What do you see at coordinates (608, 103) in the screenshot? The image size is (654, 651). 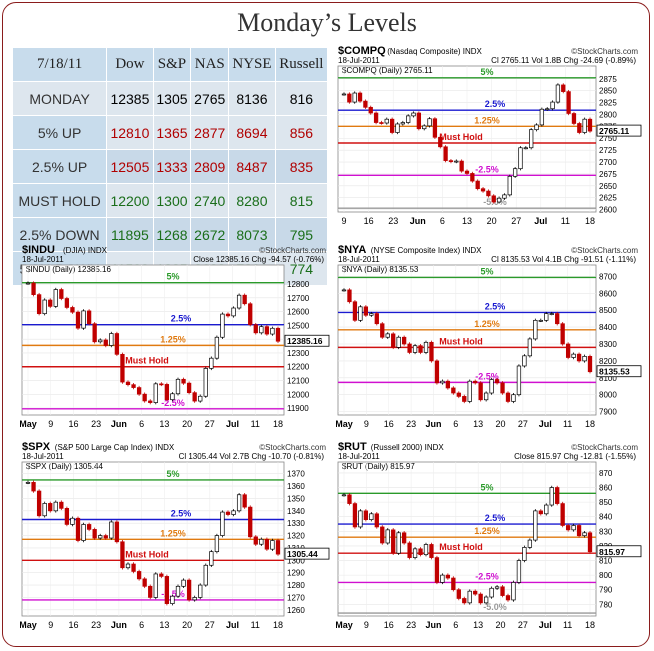 I see `y-tick-label: 2825` at bounding box center [608, 103].